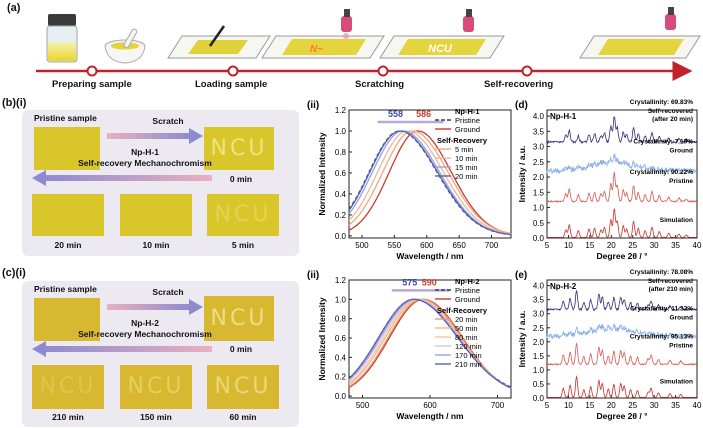 Image resolution: width=703 pixels, height=428 pixels. Describe the element at coordinates (156, 215) in the screenshot. I see `b-10min-photo` at that location.